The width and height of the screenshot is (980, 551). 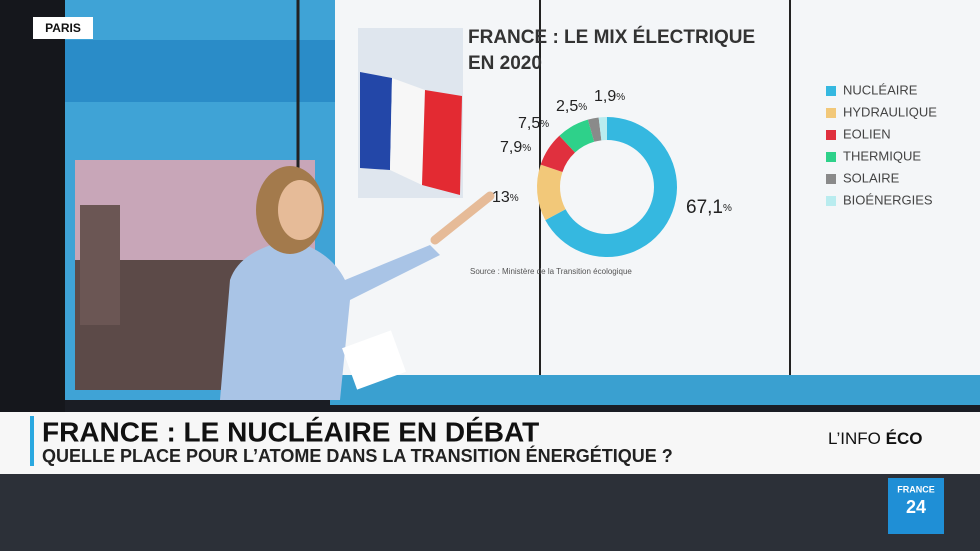 I want to click on value-number: 67,1, so click(x=704, y=207).